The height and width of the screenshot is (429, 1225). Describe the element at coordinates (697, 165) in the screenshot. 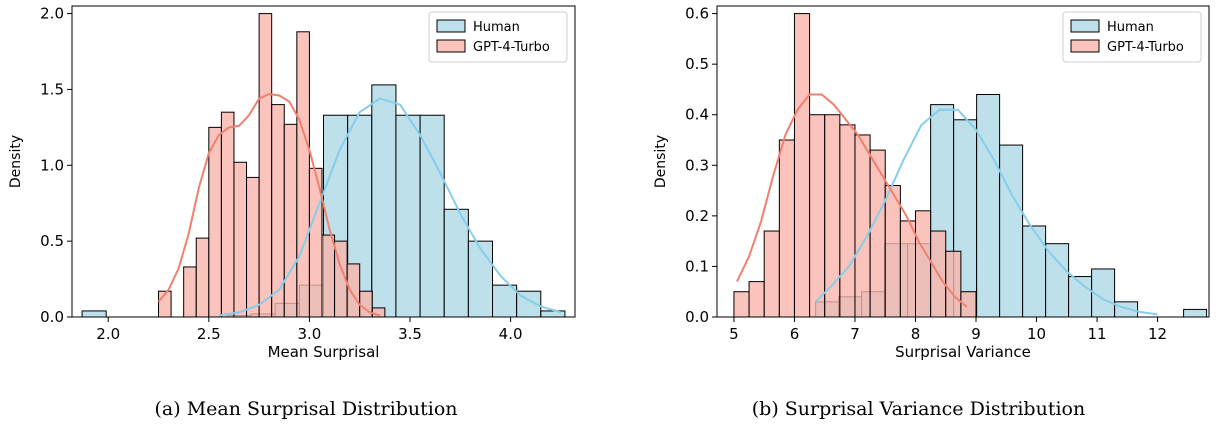

I see `surprisal-variance-ytick-label: 0.3` at that location.